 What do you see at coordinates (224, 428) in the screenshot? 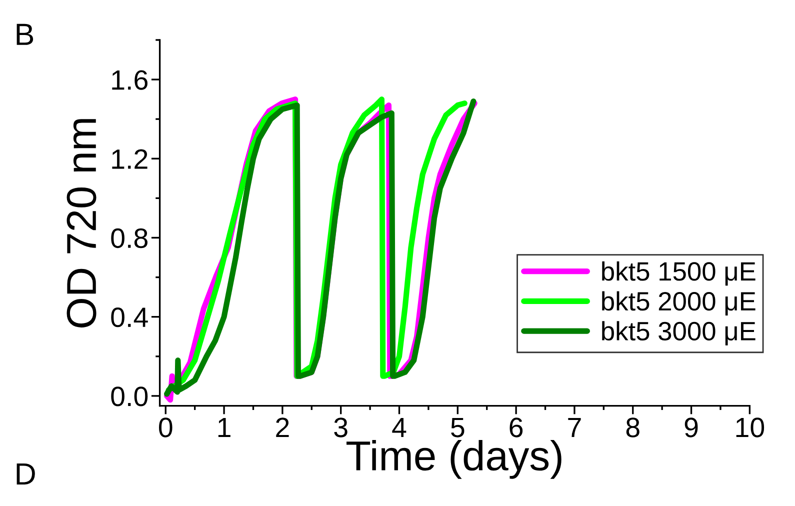
I see `x-tick-label: 1` at bounding box center [224, 428].